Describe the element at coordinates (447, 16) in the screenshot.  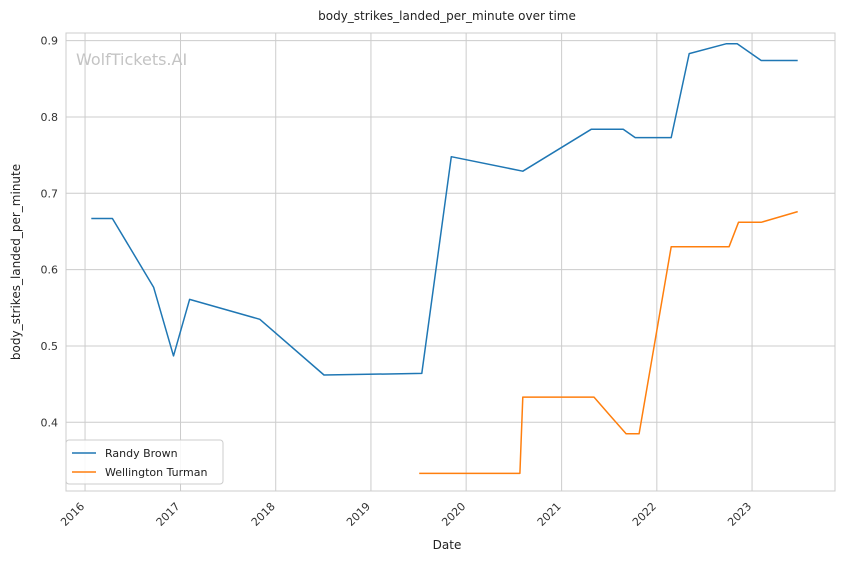
I see `chart-title: body_strikes_landed_per_minute over time` at that location.